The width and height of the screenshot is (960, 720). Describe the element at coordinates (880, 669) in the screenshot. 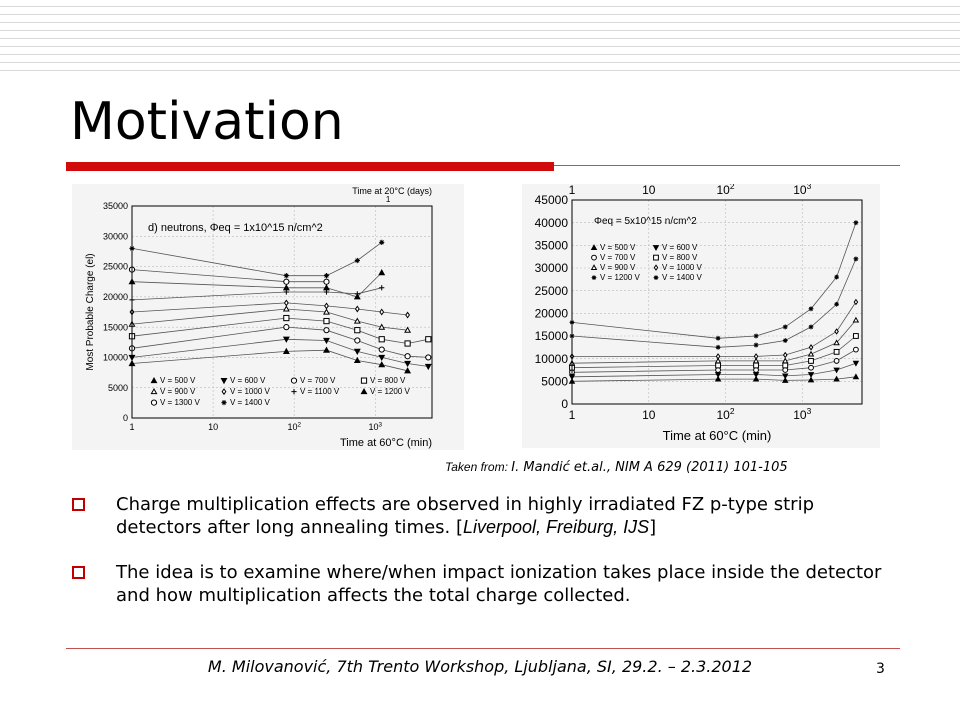

I see `page-number: 3` at that location.